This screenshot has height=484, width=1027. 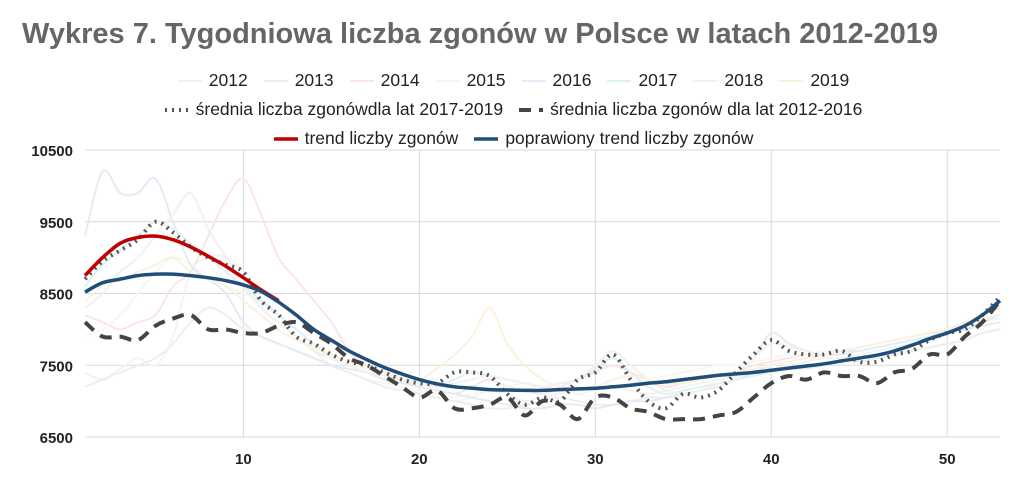 I want to click on legend-label: 2018, so click(x=744, y=80).